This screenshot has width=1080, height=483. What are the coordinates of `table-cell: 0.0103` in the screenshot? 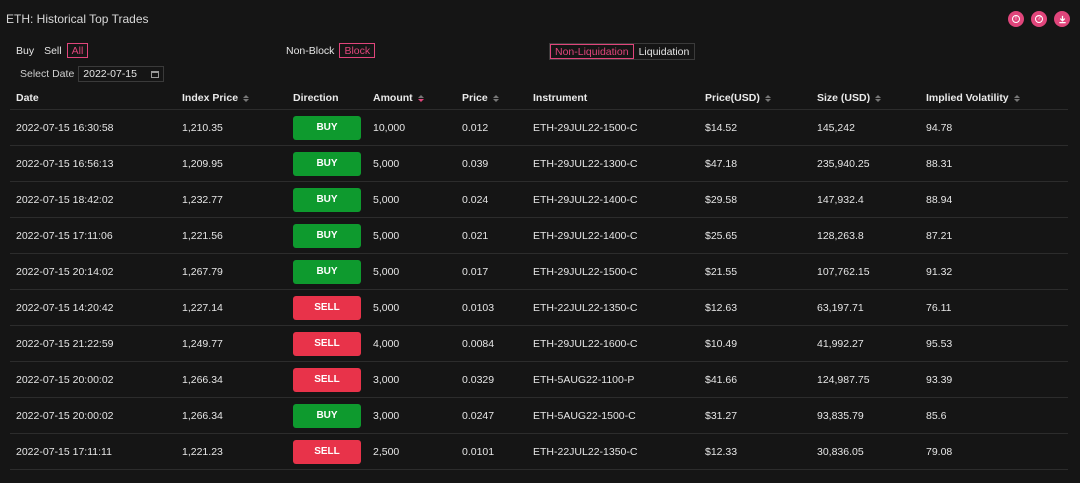 It's located at (491, 307).